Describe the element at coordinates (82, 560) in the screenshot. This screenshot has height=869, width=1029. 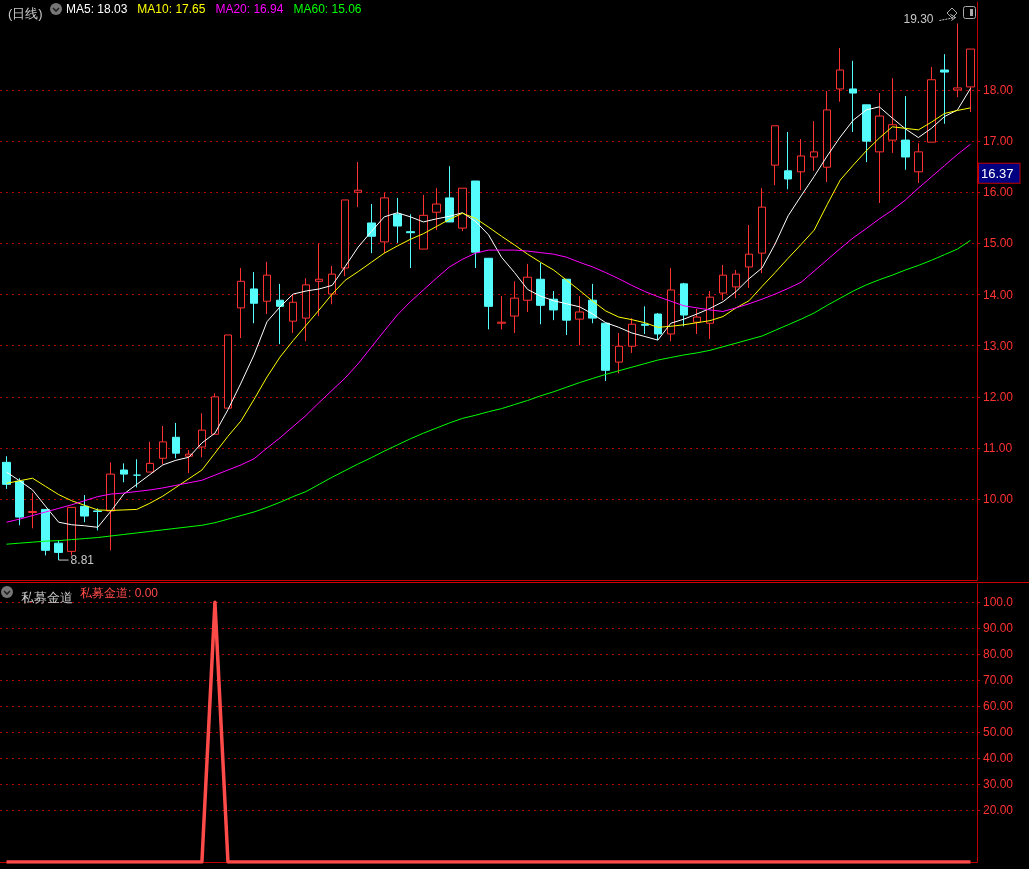
I see `annotation: 8.81` at that location.